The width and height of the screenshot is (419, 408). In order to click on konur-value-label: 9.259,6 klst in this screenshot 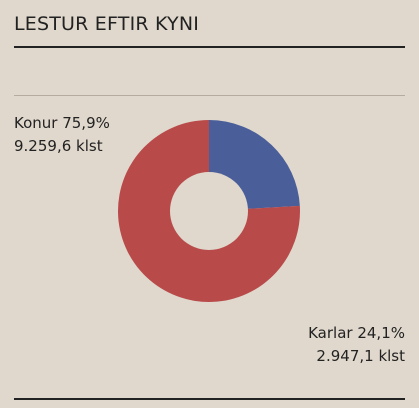, I will do `click(58, 146)`.